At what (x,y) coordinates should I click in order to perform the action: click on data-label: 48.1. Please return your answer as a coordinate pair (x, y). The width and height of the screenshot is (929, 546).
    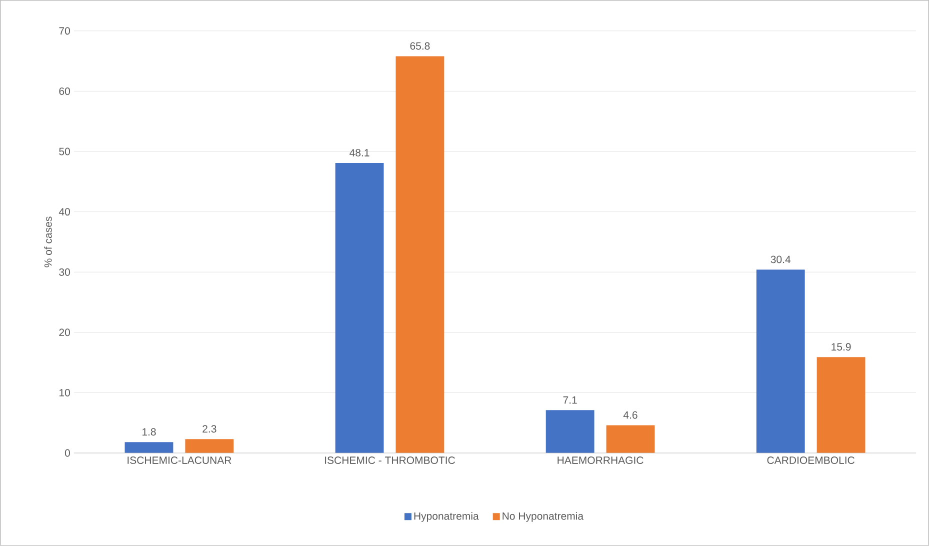
    Looking at the image, I should click on (360, 152).